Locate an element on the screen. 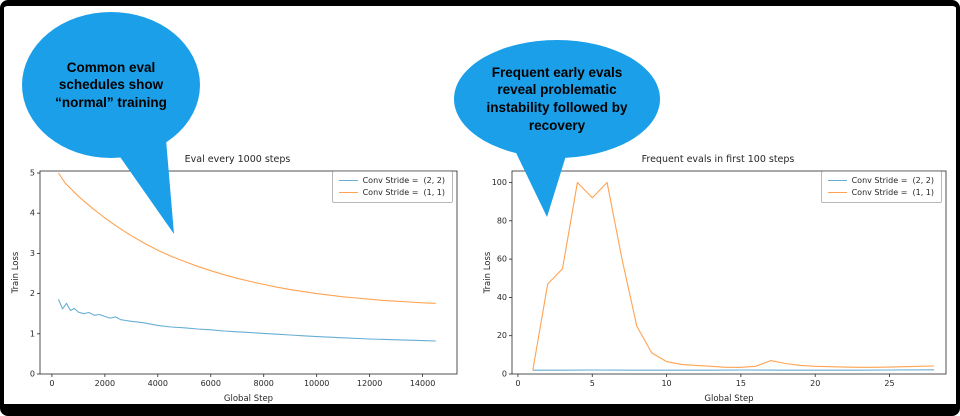 This screenshot has height=416, width=960. svg-text: 10000 is located at coordinates (316, 383).